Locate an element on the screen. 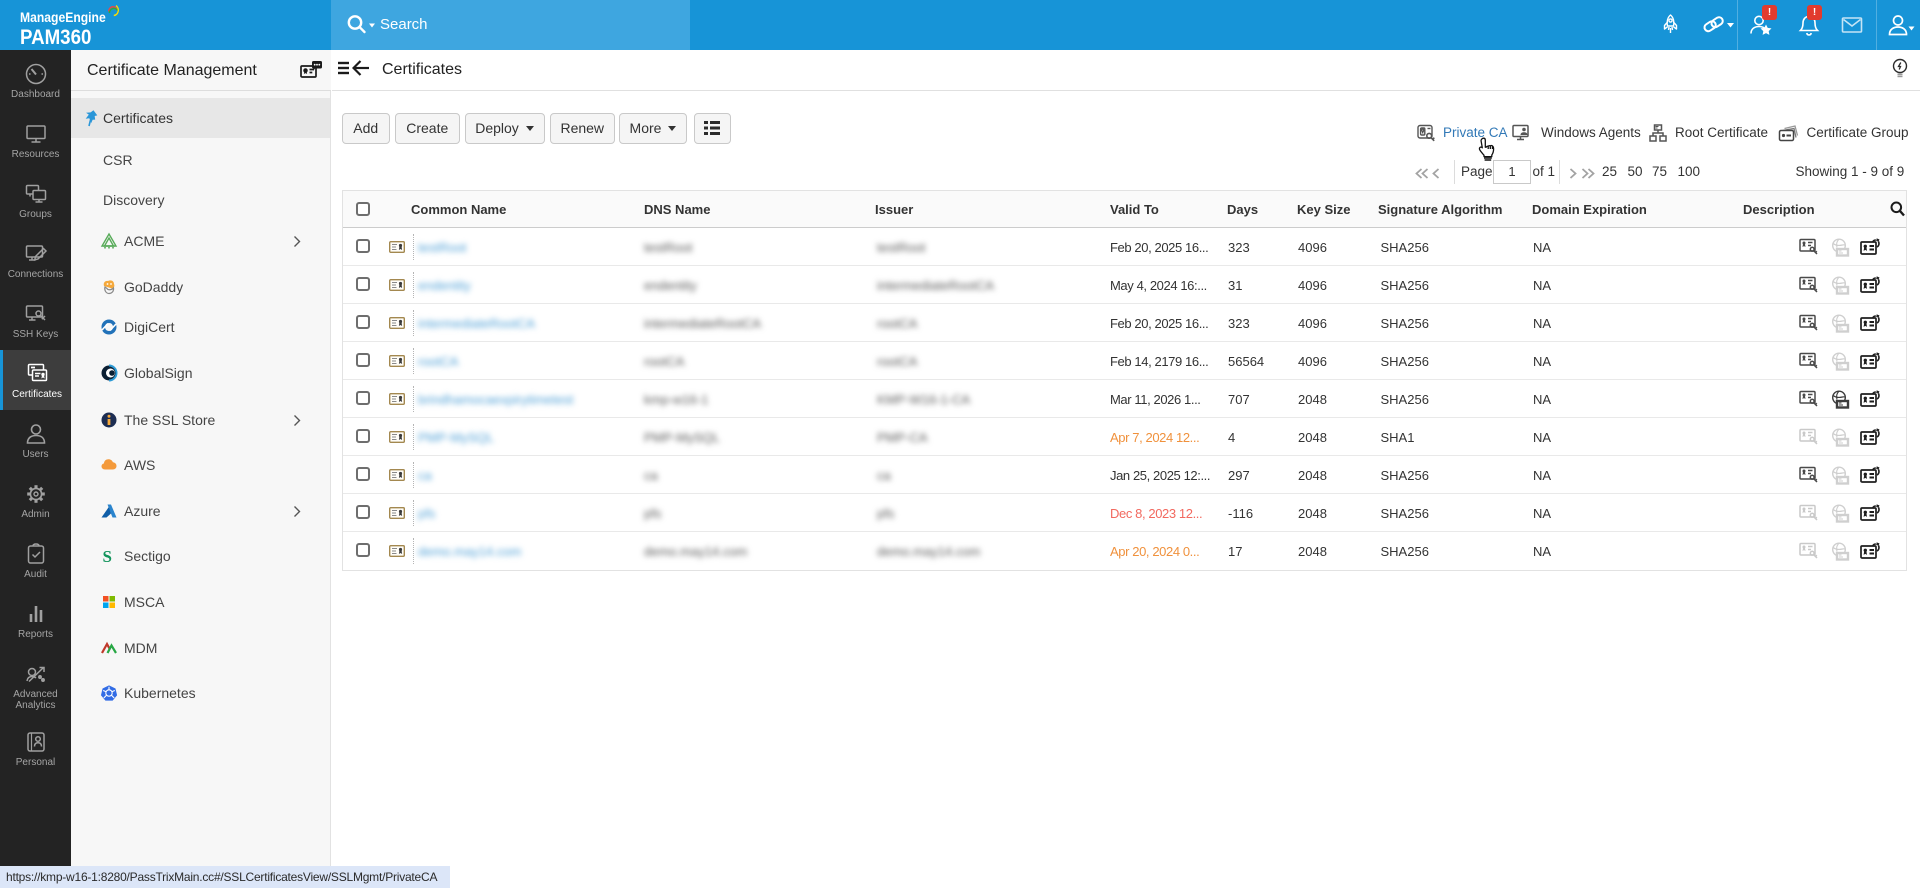 Image resolution: width=1920 pixels, height=888 pixels. svg-text: S is located at coordinates (107, 556).